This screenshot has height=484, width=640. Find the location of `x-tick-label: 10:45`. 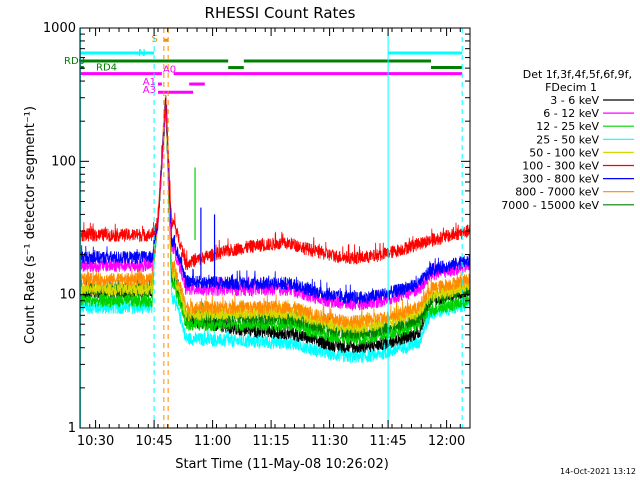

x-tick-label: 10:45 is located at coordinates (153, 441).